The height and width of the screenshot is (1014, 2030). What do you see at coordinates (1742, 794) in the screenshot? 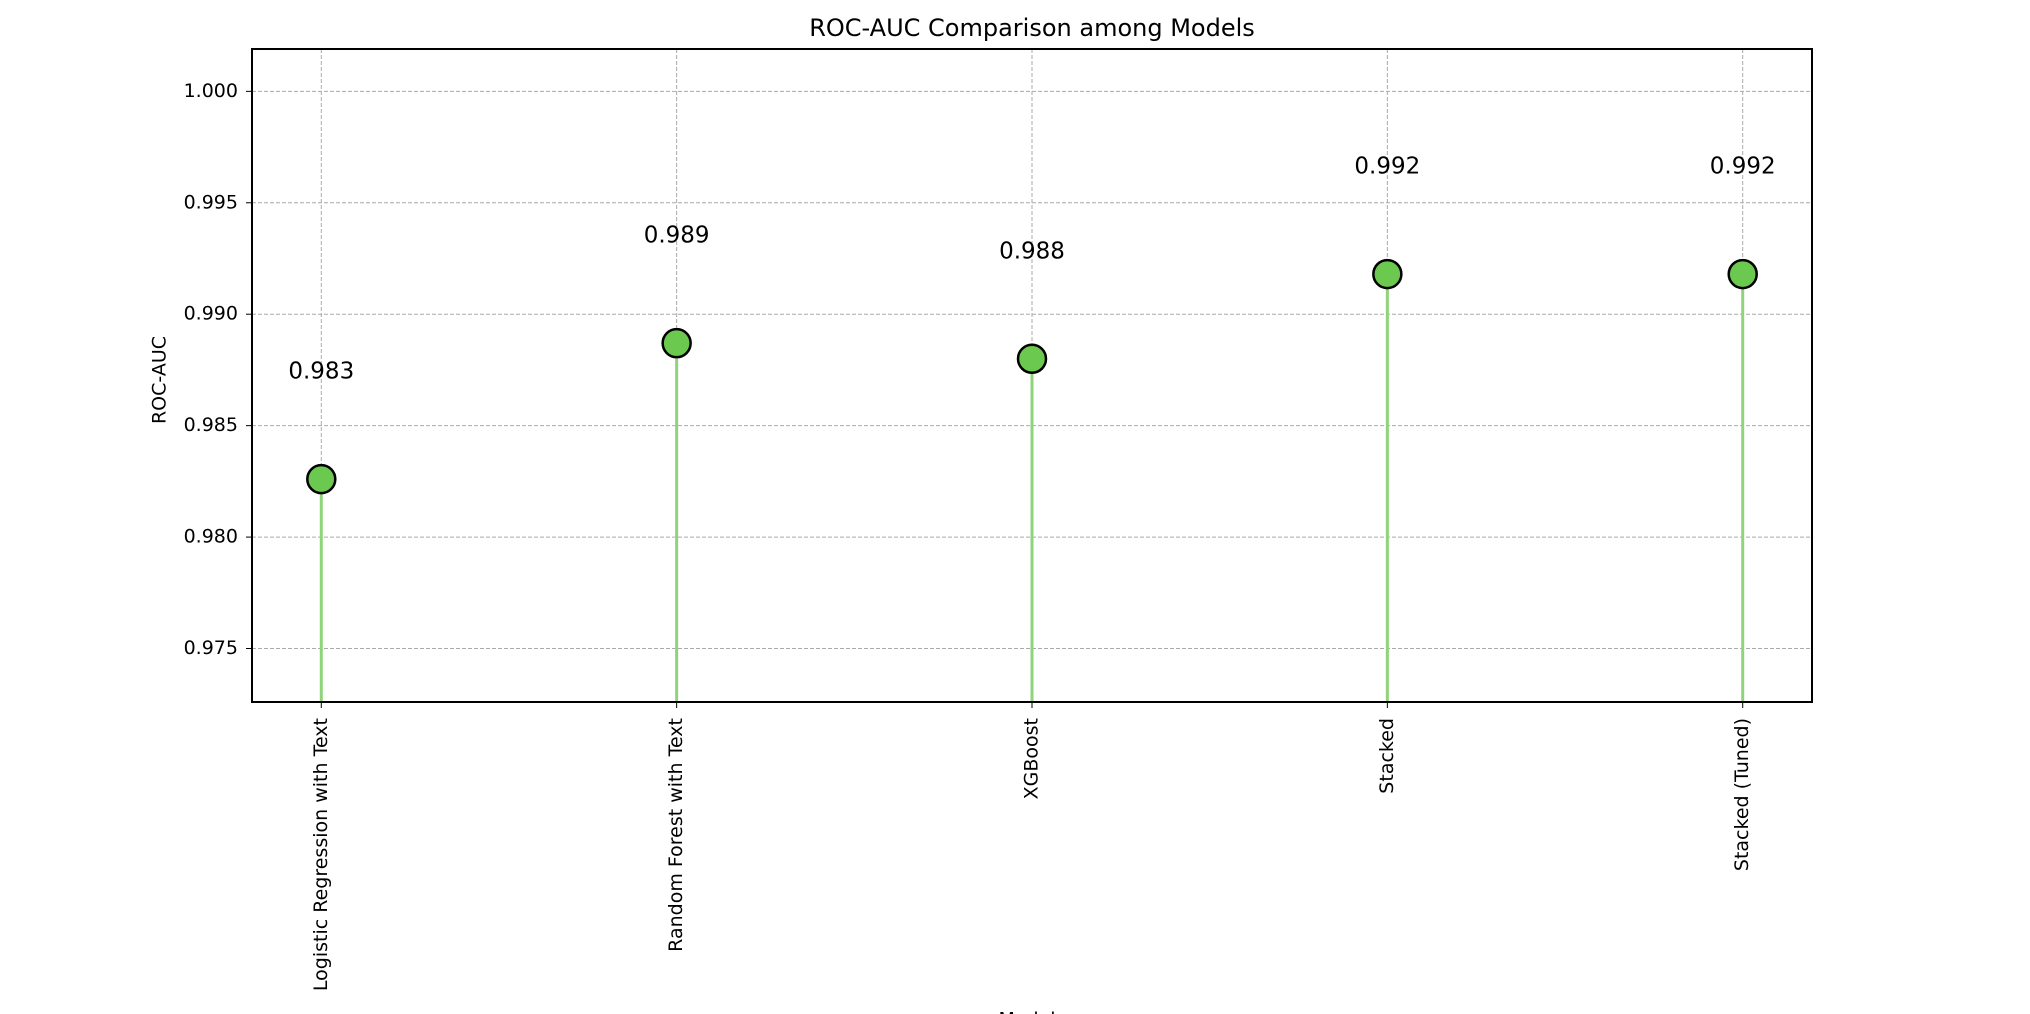
I see `x-tick-label: Stacked (Tuned)` at bounding box center [1742, 794].